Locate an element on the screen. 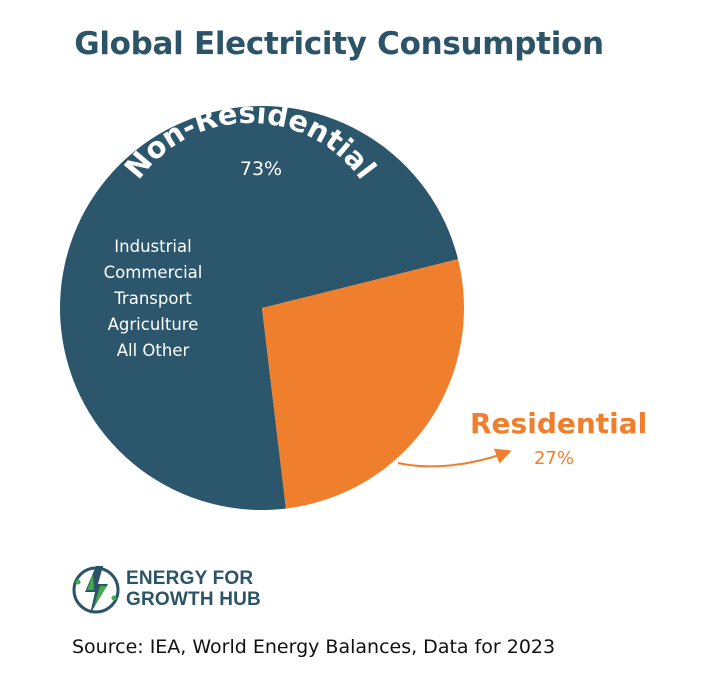  sub-item-transport: Transport is located at coordinates (152, 298).